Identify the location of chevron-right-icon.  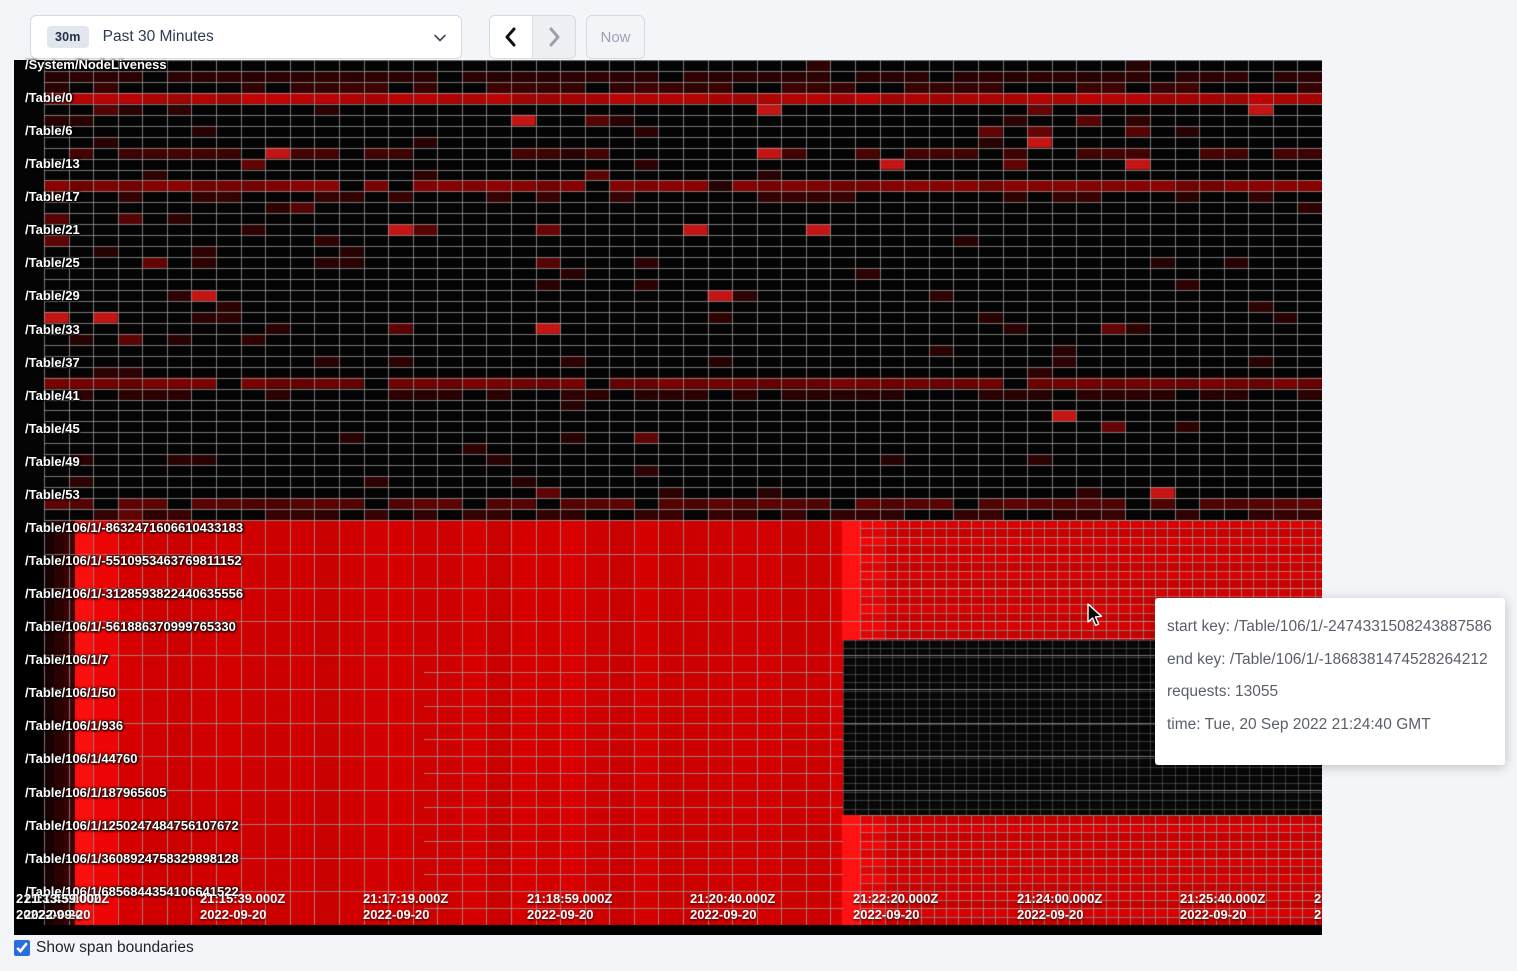
(554, 37).